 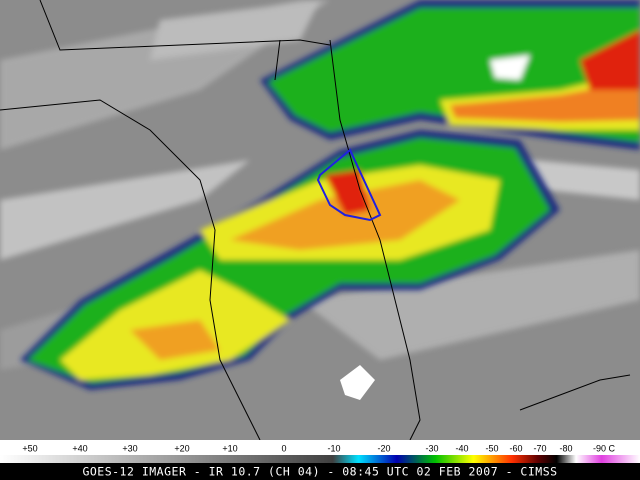 What do you see at coordinates (604, 448) in the screenshot?
I see `colorbar-label: -90 C` at bounding box center [604, 448].